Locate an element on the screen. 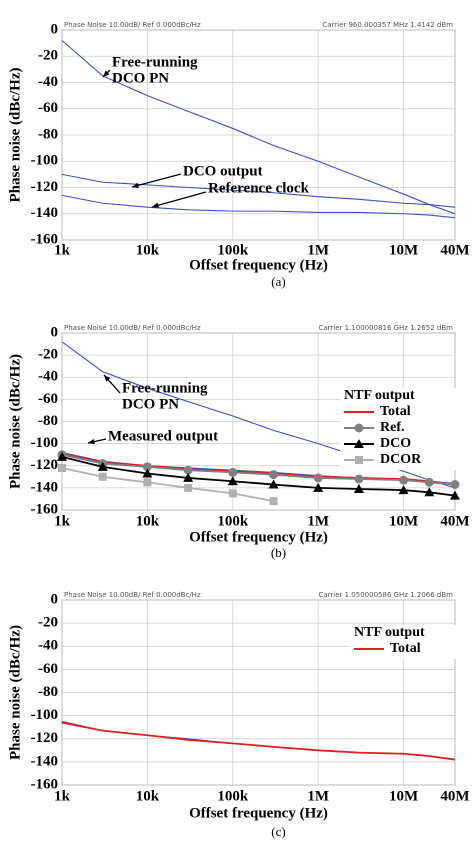 The height and width of the screenshot is (852, 474). legend-box is located at coordinates (404, 642).